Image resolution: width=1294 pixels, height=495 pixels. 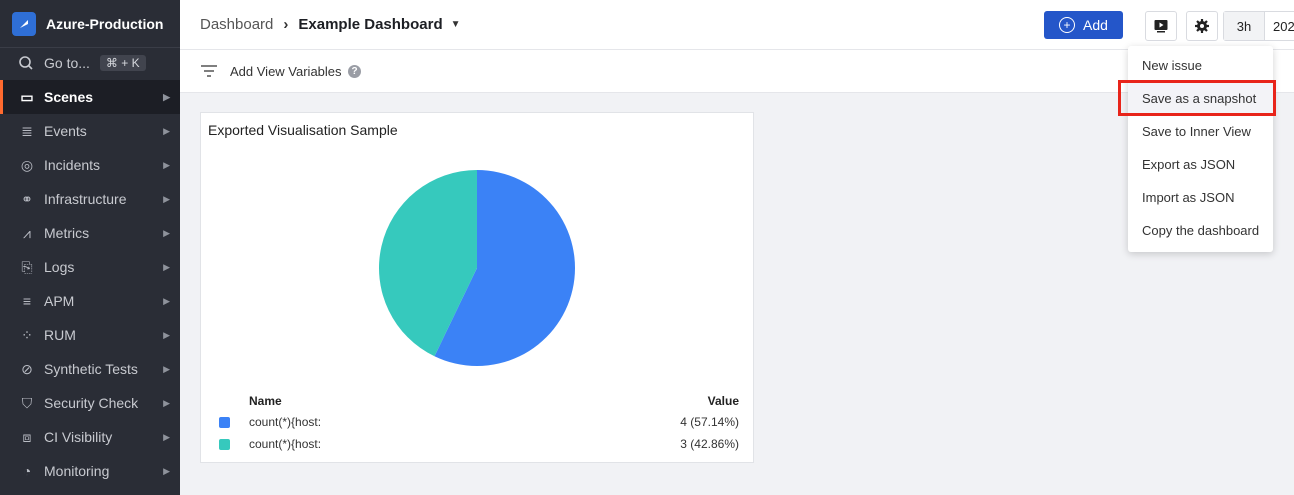 I want to click on sidebar-item-incidents: ◎ Incidents ▶, so click(x=90, y=165).